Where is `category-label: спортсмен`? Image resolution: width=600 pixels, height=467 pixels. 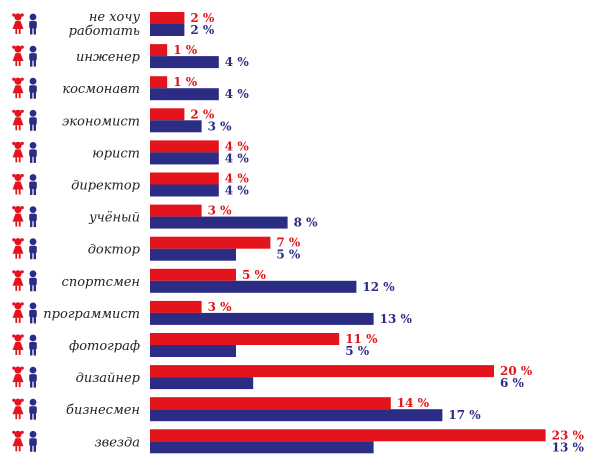
category-label: спортсмен is located at coordinates (101, 282).